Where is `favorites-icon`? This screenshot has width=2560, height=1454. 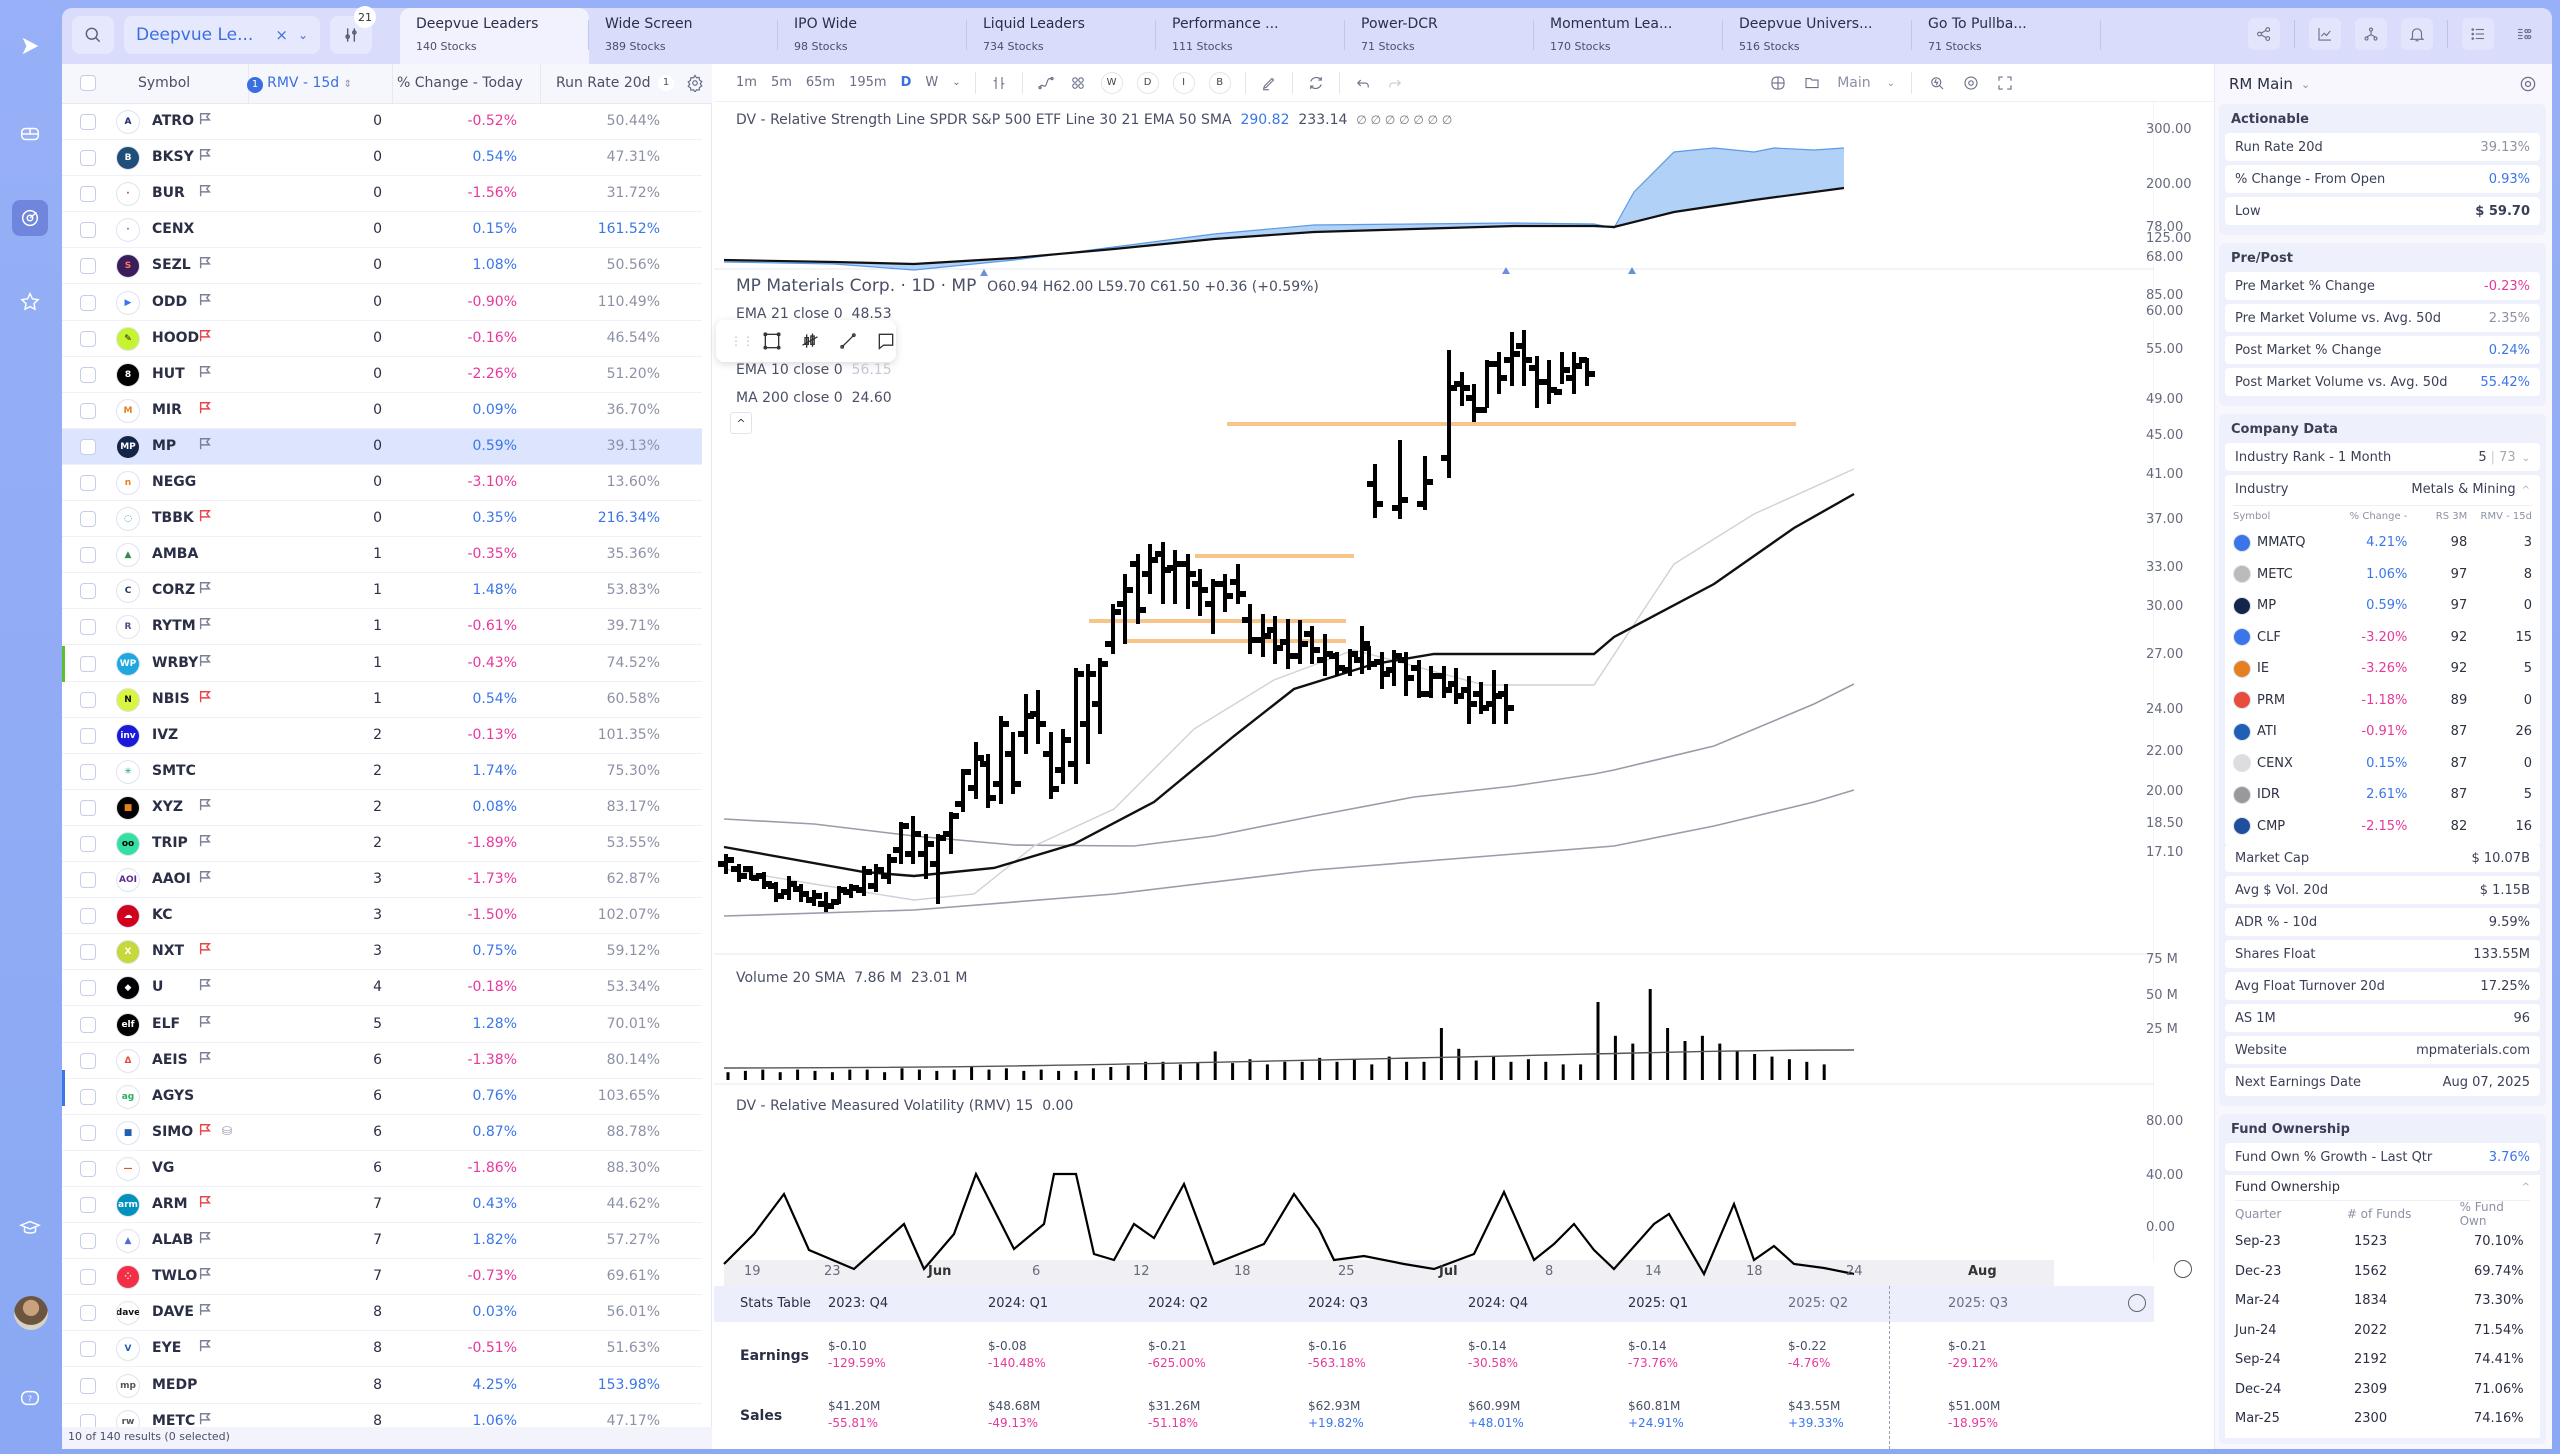 favorites-icon is located at coordinates (30, 302).